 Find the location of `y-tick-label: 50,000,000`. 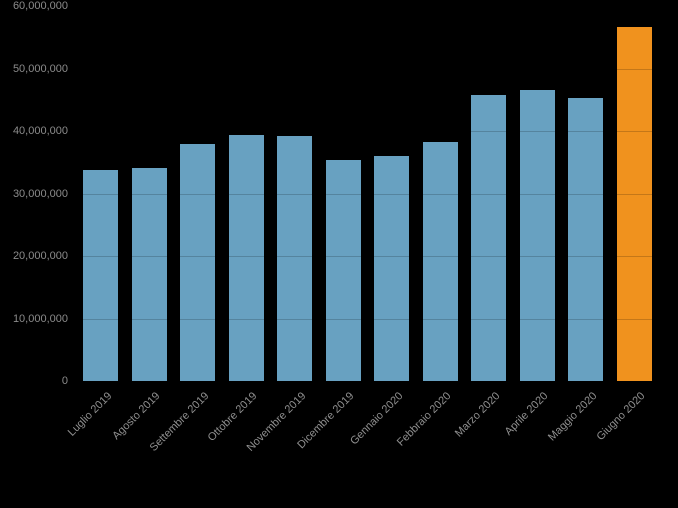

y-tick-label: 50,000,000 is located at coordinates (40, 68).